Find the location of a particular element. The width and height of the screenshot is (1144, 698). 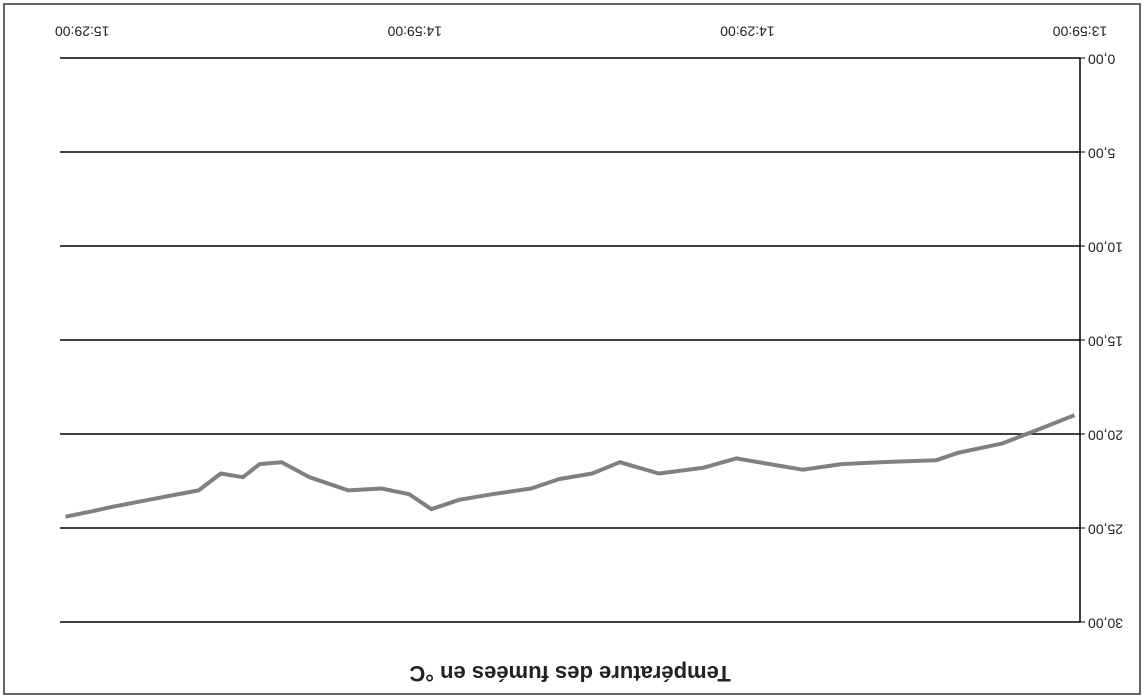

y-tick-label: 0,00 is located at coordinates (1101, 59).